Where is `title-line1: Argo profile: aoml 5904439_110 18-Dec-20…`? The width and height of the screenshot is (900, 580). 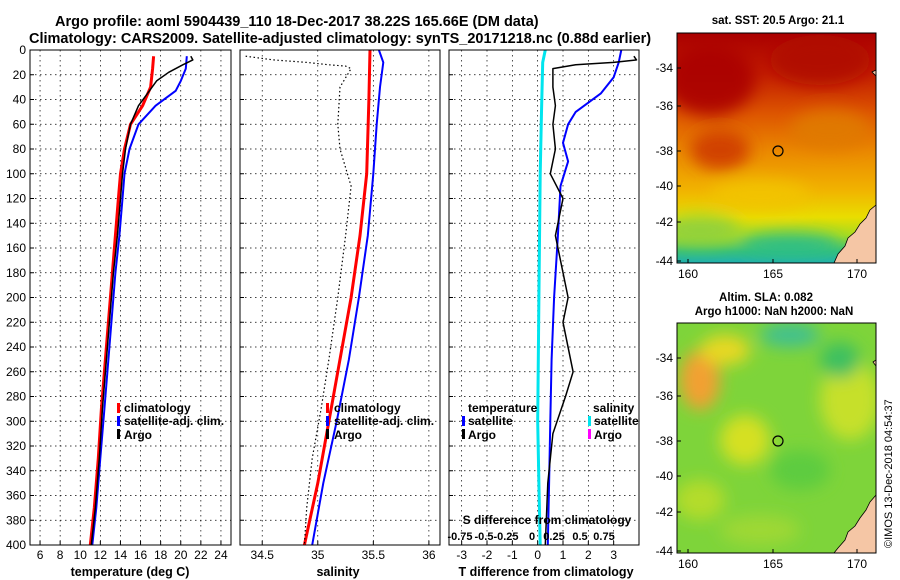
title-line1: Argo profile: aoml 5904439_110 18-Dec-20… is located at coordinates (297, 22).